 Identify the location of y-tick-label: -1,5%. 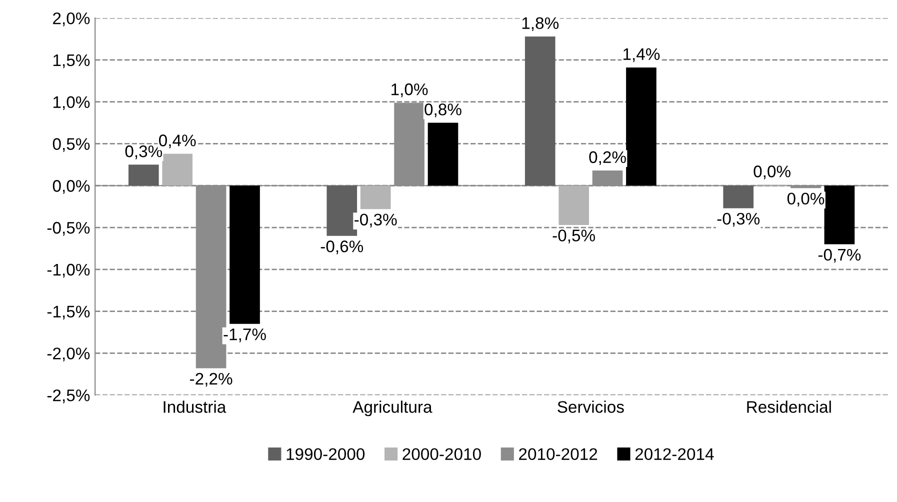
(68, 313).